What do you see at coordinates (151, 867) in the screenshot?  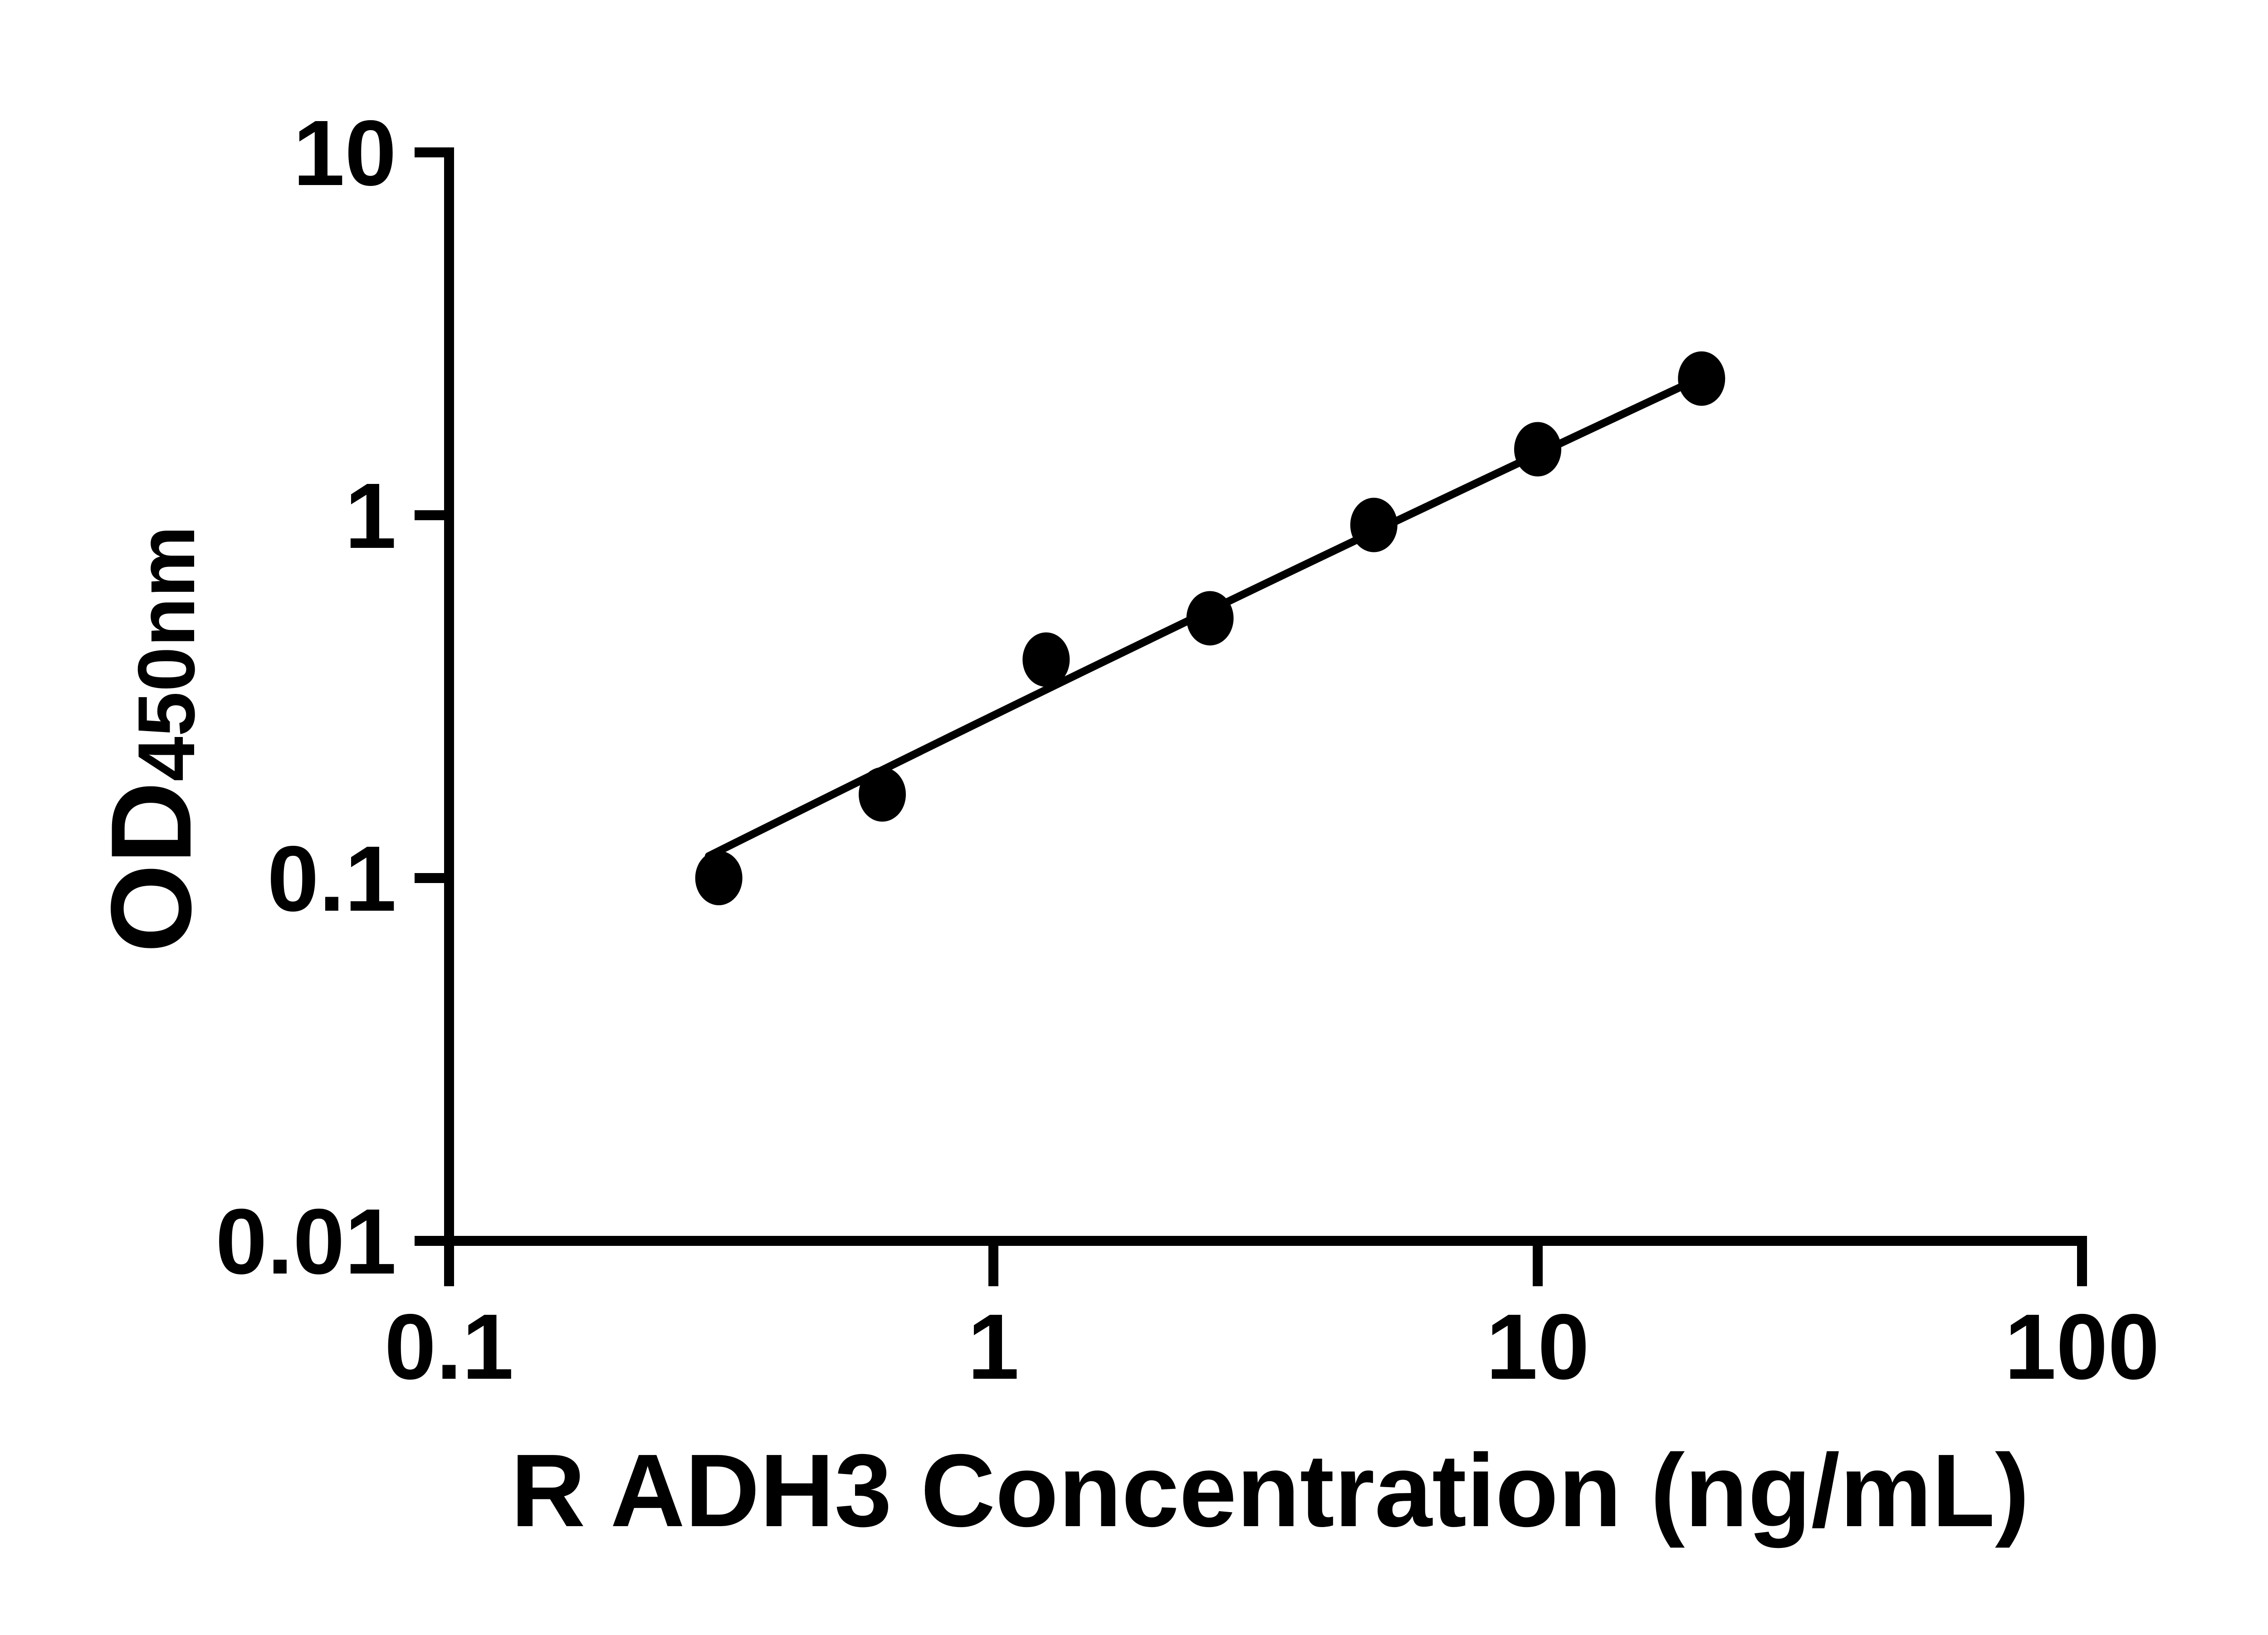 I see `y-axis-title-main: OD` at bounding box center [151, 867].